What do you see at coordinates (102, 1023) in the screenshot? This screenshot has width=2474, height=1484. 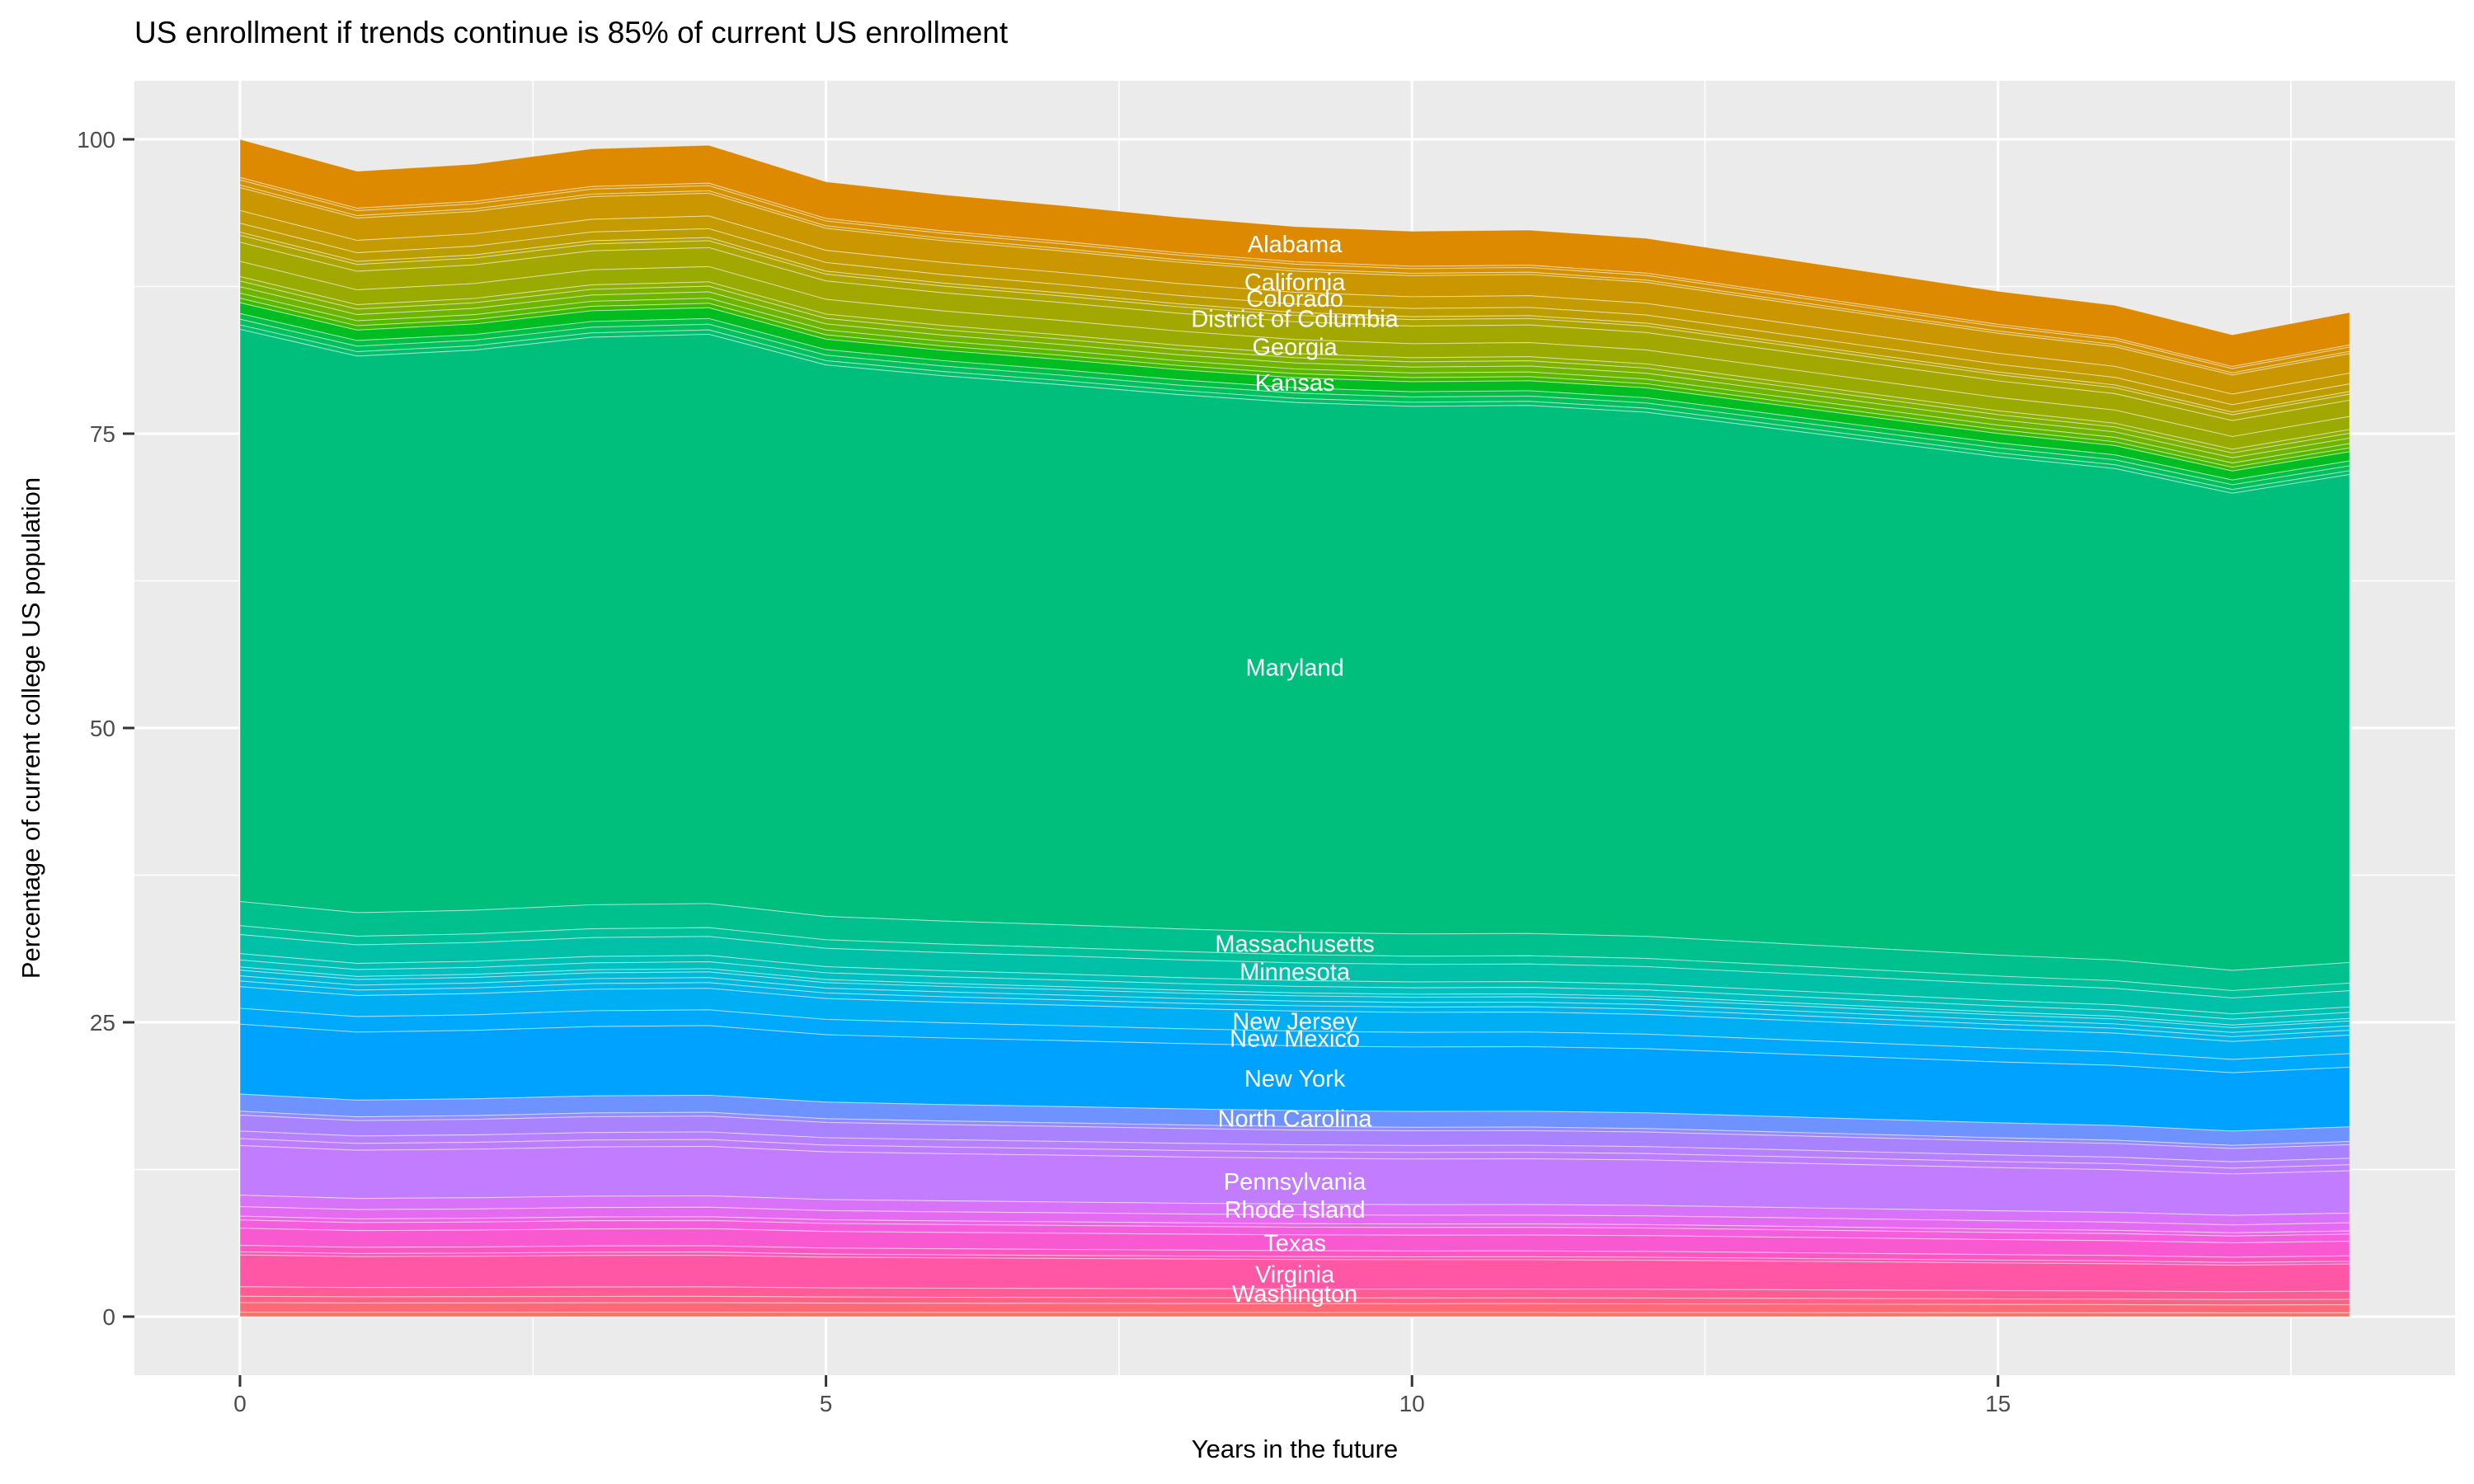 I see `y-tick-label: 25` at bounding box center [102, 1023].